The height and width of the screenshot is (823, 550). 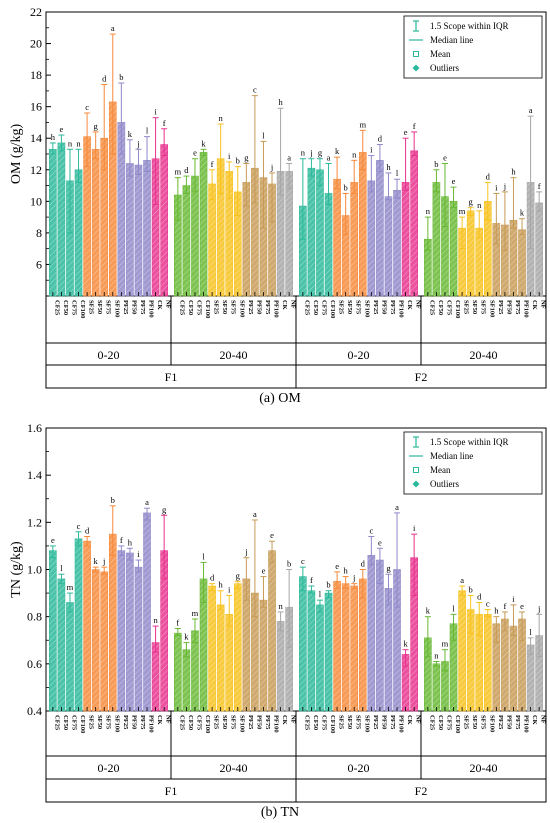 What do you see at coordinates (444, 68) in the screenshot?
I see `legend-label: Outliers` at bounding box center [444, 68].